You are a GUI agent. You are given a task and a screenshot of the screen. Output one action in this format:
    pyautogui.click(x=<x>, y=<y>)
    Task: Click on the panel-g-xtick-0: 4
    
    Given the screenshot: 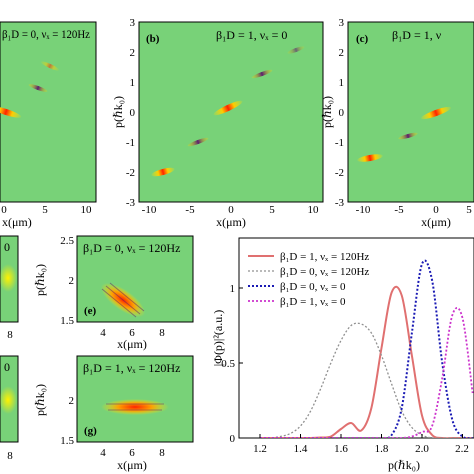 What is the action you would take?
    pyautogui.click(x=103, y=453)
    